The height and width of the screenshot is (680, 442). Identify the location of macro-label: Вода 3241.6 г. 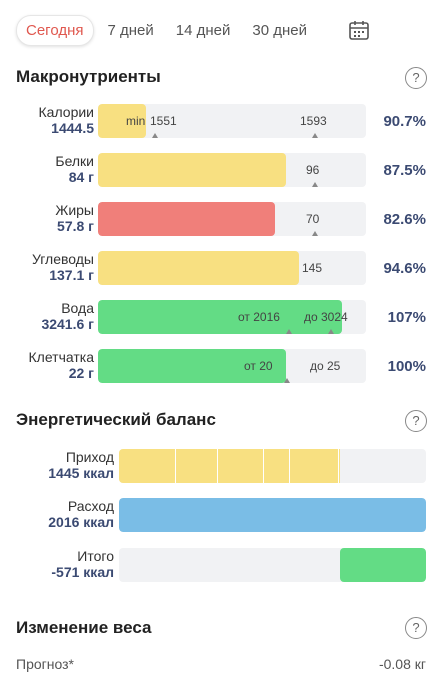
(67, 316).